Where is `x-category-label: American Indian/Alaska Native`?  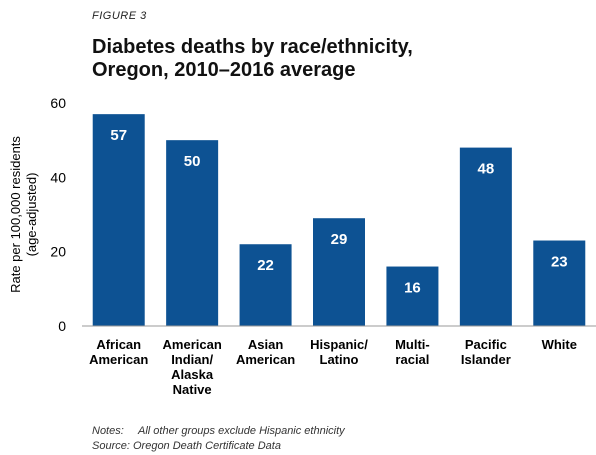 x-category-label: American Indian/Alaska Native is located at coordinates (192, 367).